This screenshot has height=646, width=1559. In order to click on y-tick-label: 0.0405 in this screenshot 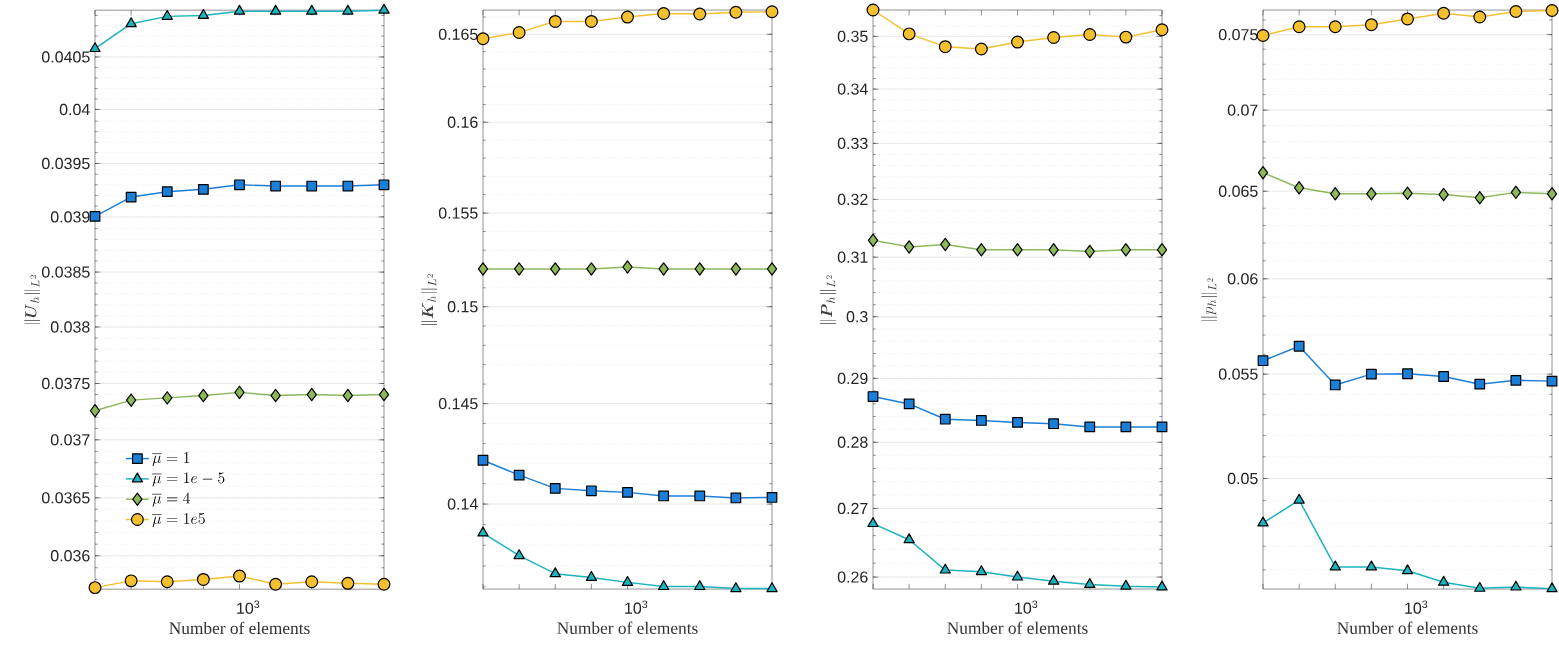, I will do `click(65, 57)`.